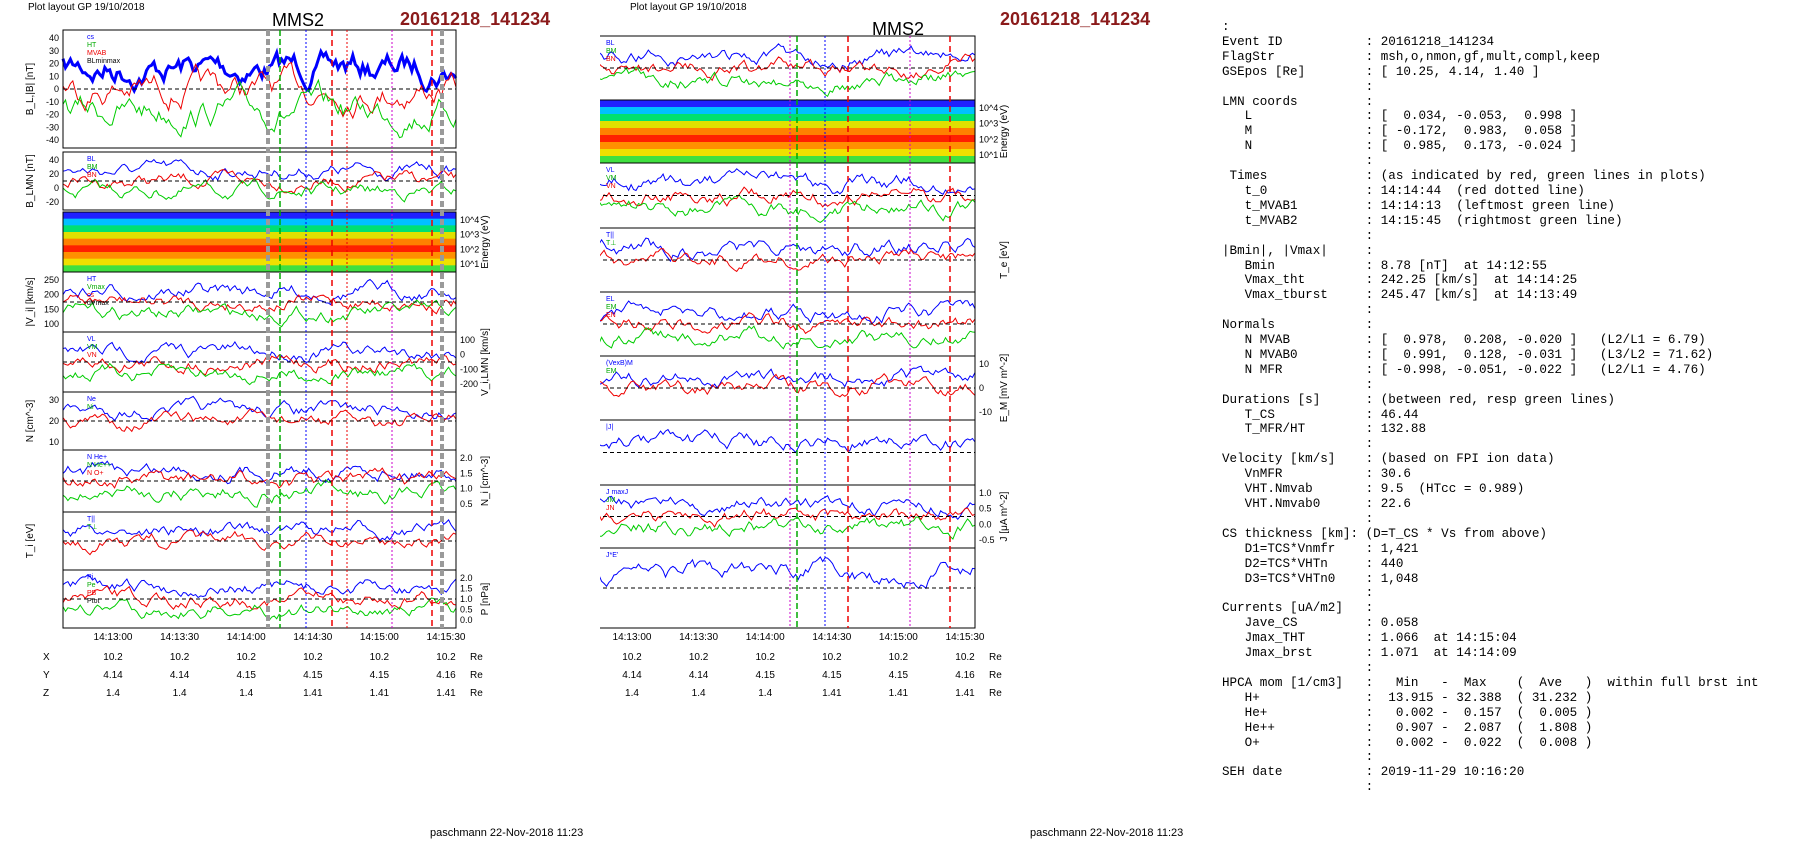 The image size is (1804, 841). I want to click on legend-entry: J*E', so click(612, 555).